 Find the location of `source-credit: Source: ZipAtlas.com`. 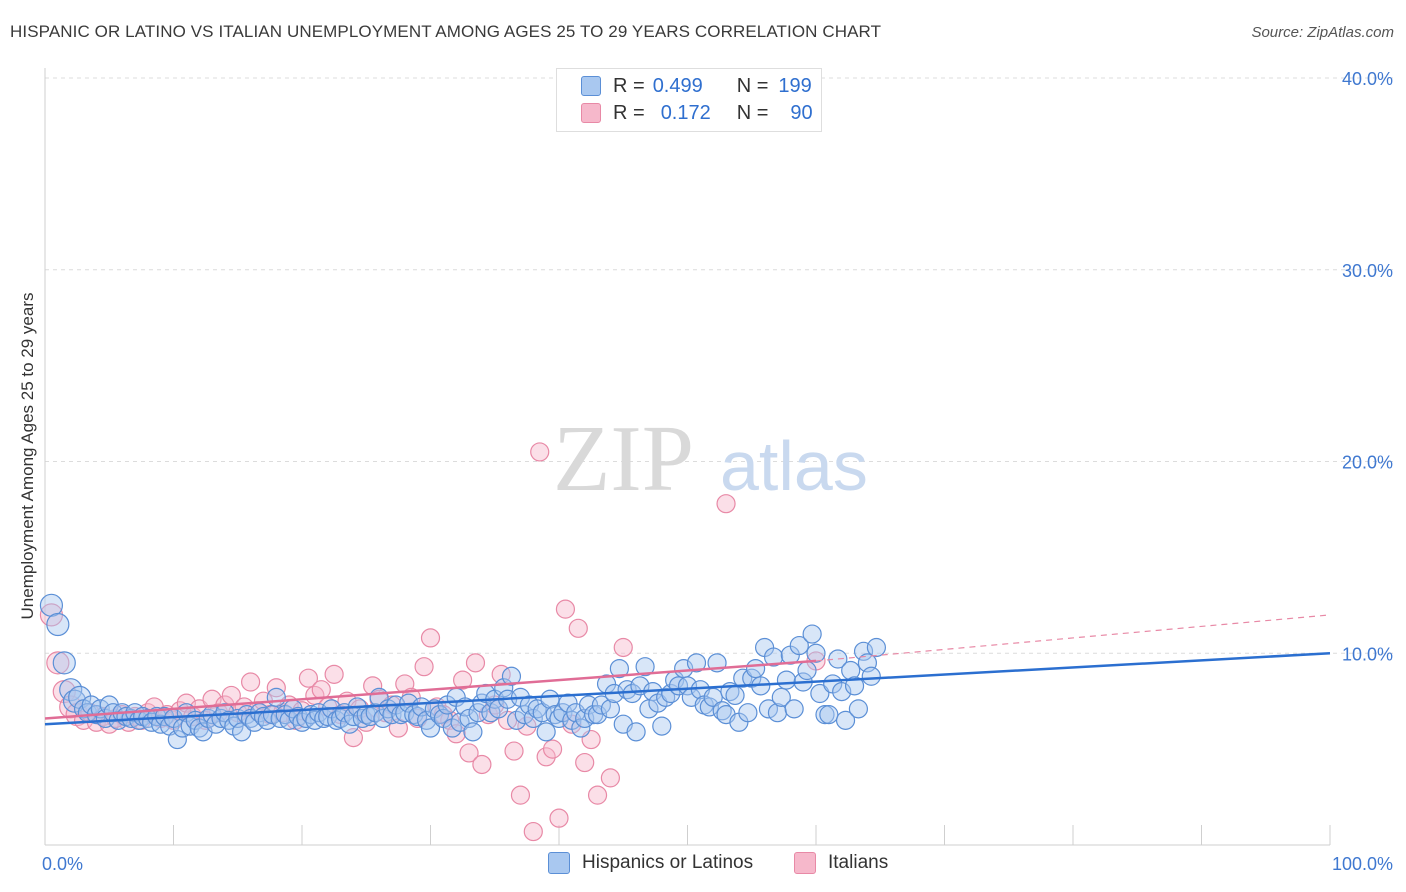

source-credit: Source: ZipAtlas.com is located at coordinates (1322, 32).